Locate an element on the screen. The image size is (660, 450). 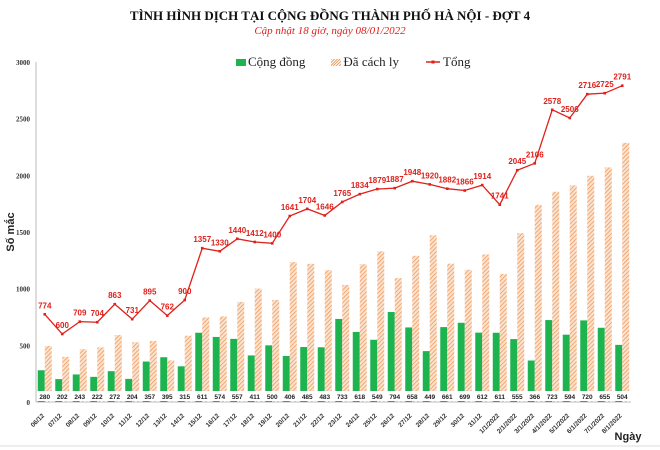
total-value-label: 1834 is located at coordinates (360, 185).